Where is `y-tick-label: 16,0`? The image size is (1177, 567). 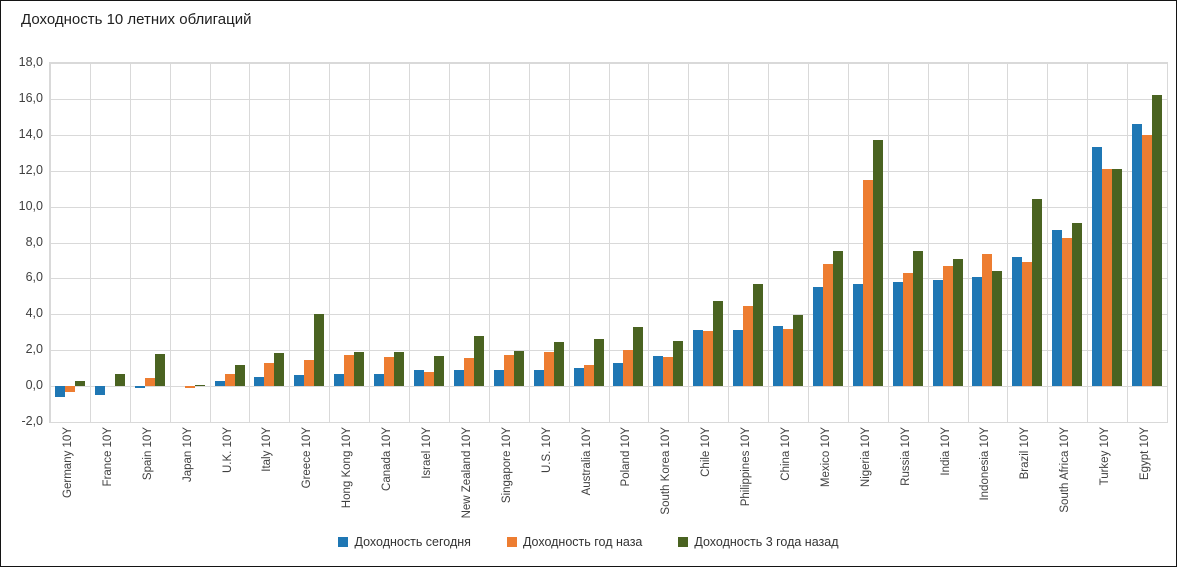
y-tick-label: 16,0 is located at coordinates (30, 97).